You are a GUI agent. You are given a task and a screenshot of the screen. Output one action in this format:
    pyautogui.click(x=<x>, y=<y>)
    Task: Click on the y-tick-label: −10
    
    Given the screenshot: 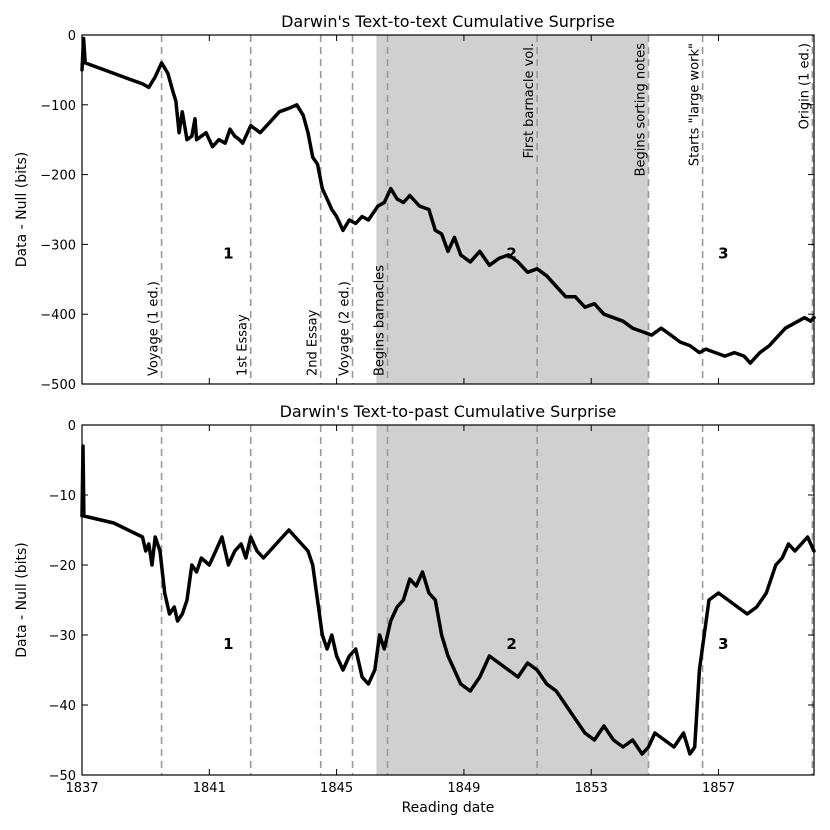 What is the action you would take?
    pyautogui.click(x=62, y=496)
    